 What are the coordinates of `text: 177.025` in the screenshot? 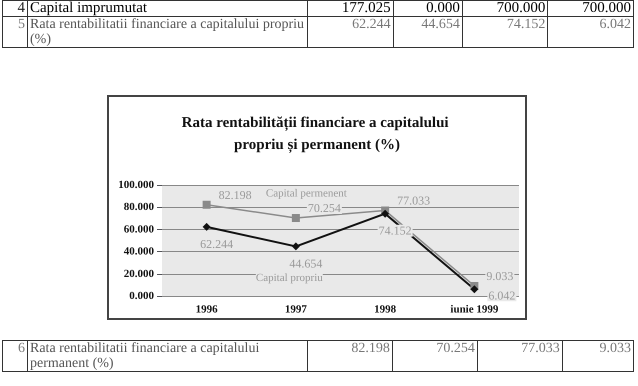 It's located at (351, 8).